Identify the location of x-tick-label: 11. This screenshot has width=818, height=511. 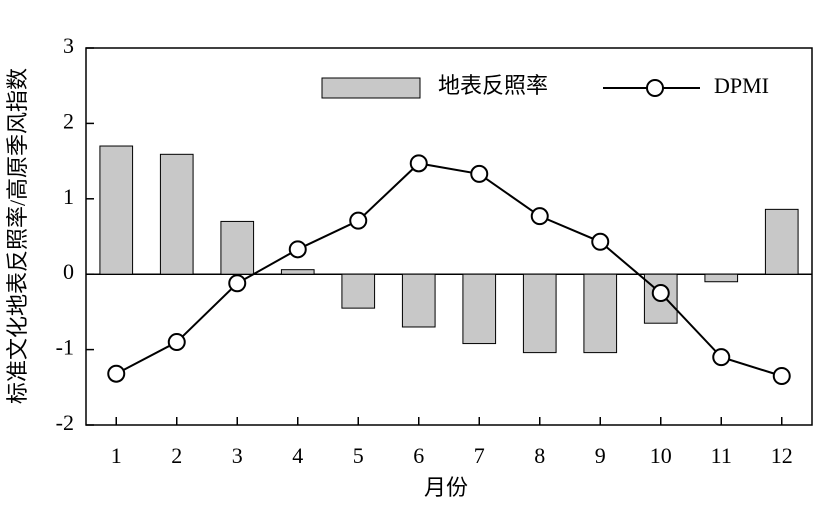
(721, 455).